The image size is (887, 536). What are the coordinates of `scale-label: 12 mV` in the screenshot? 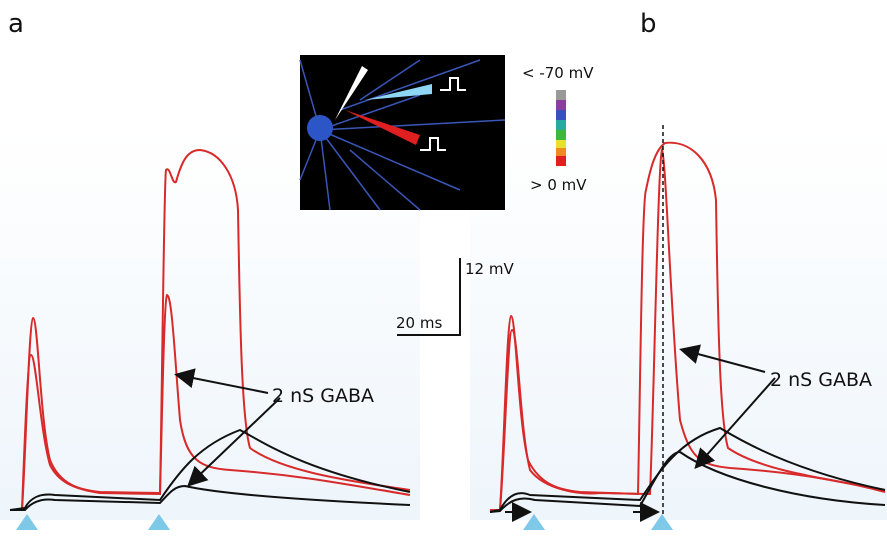 It's located at (489, 269).